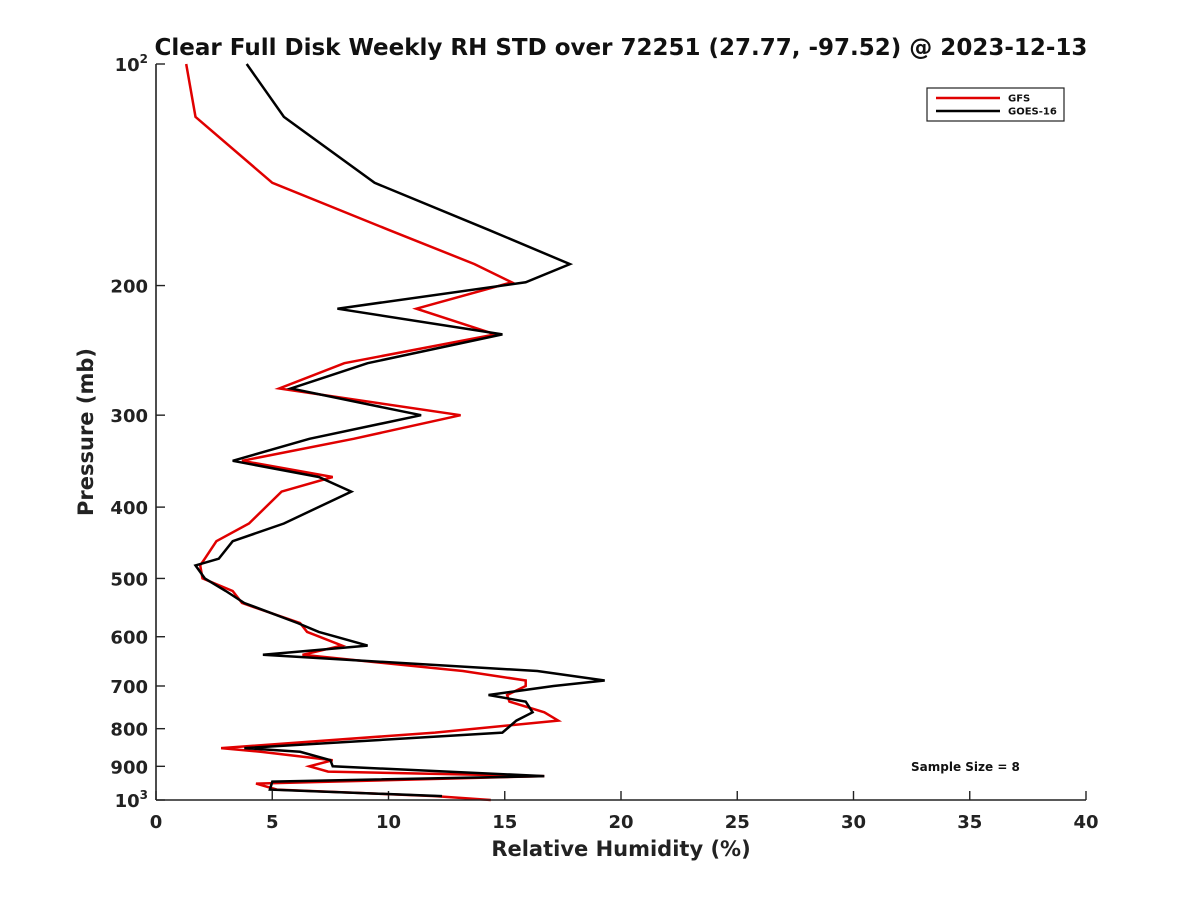 This screenshot has height=900, width=1200. I want to click on x-tick-label: 30, so click(853, 822).